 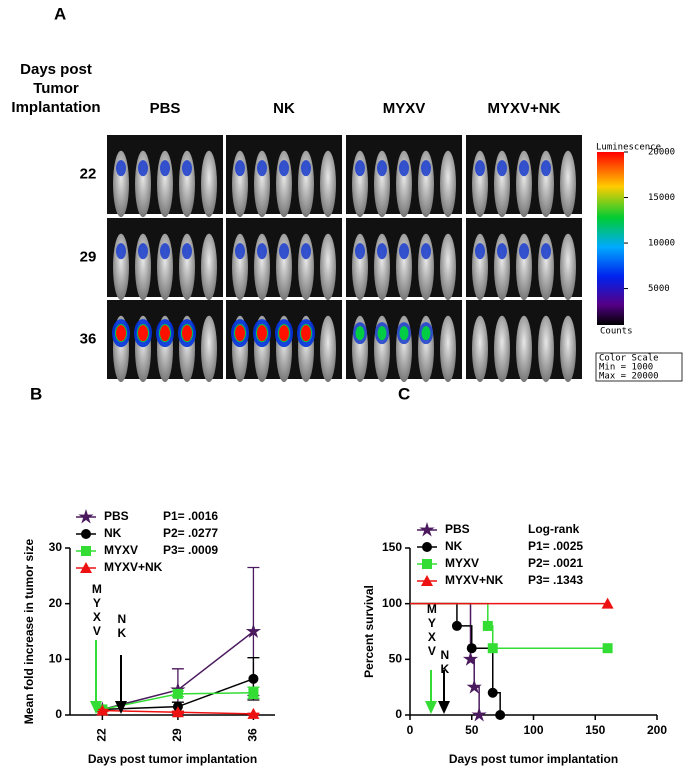 What do you see at coordinates (56, 603) in the screenshot?
I see `y-tick-label: 20` at bounding box center [56, 603].